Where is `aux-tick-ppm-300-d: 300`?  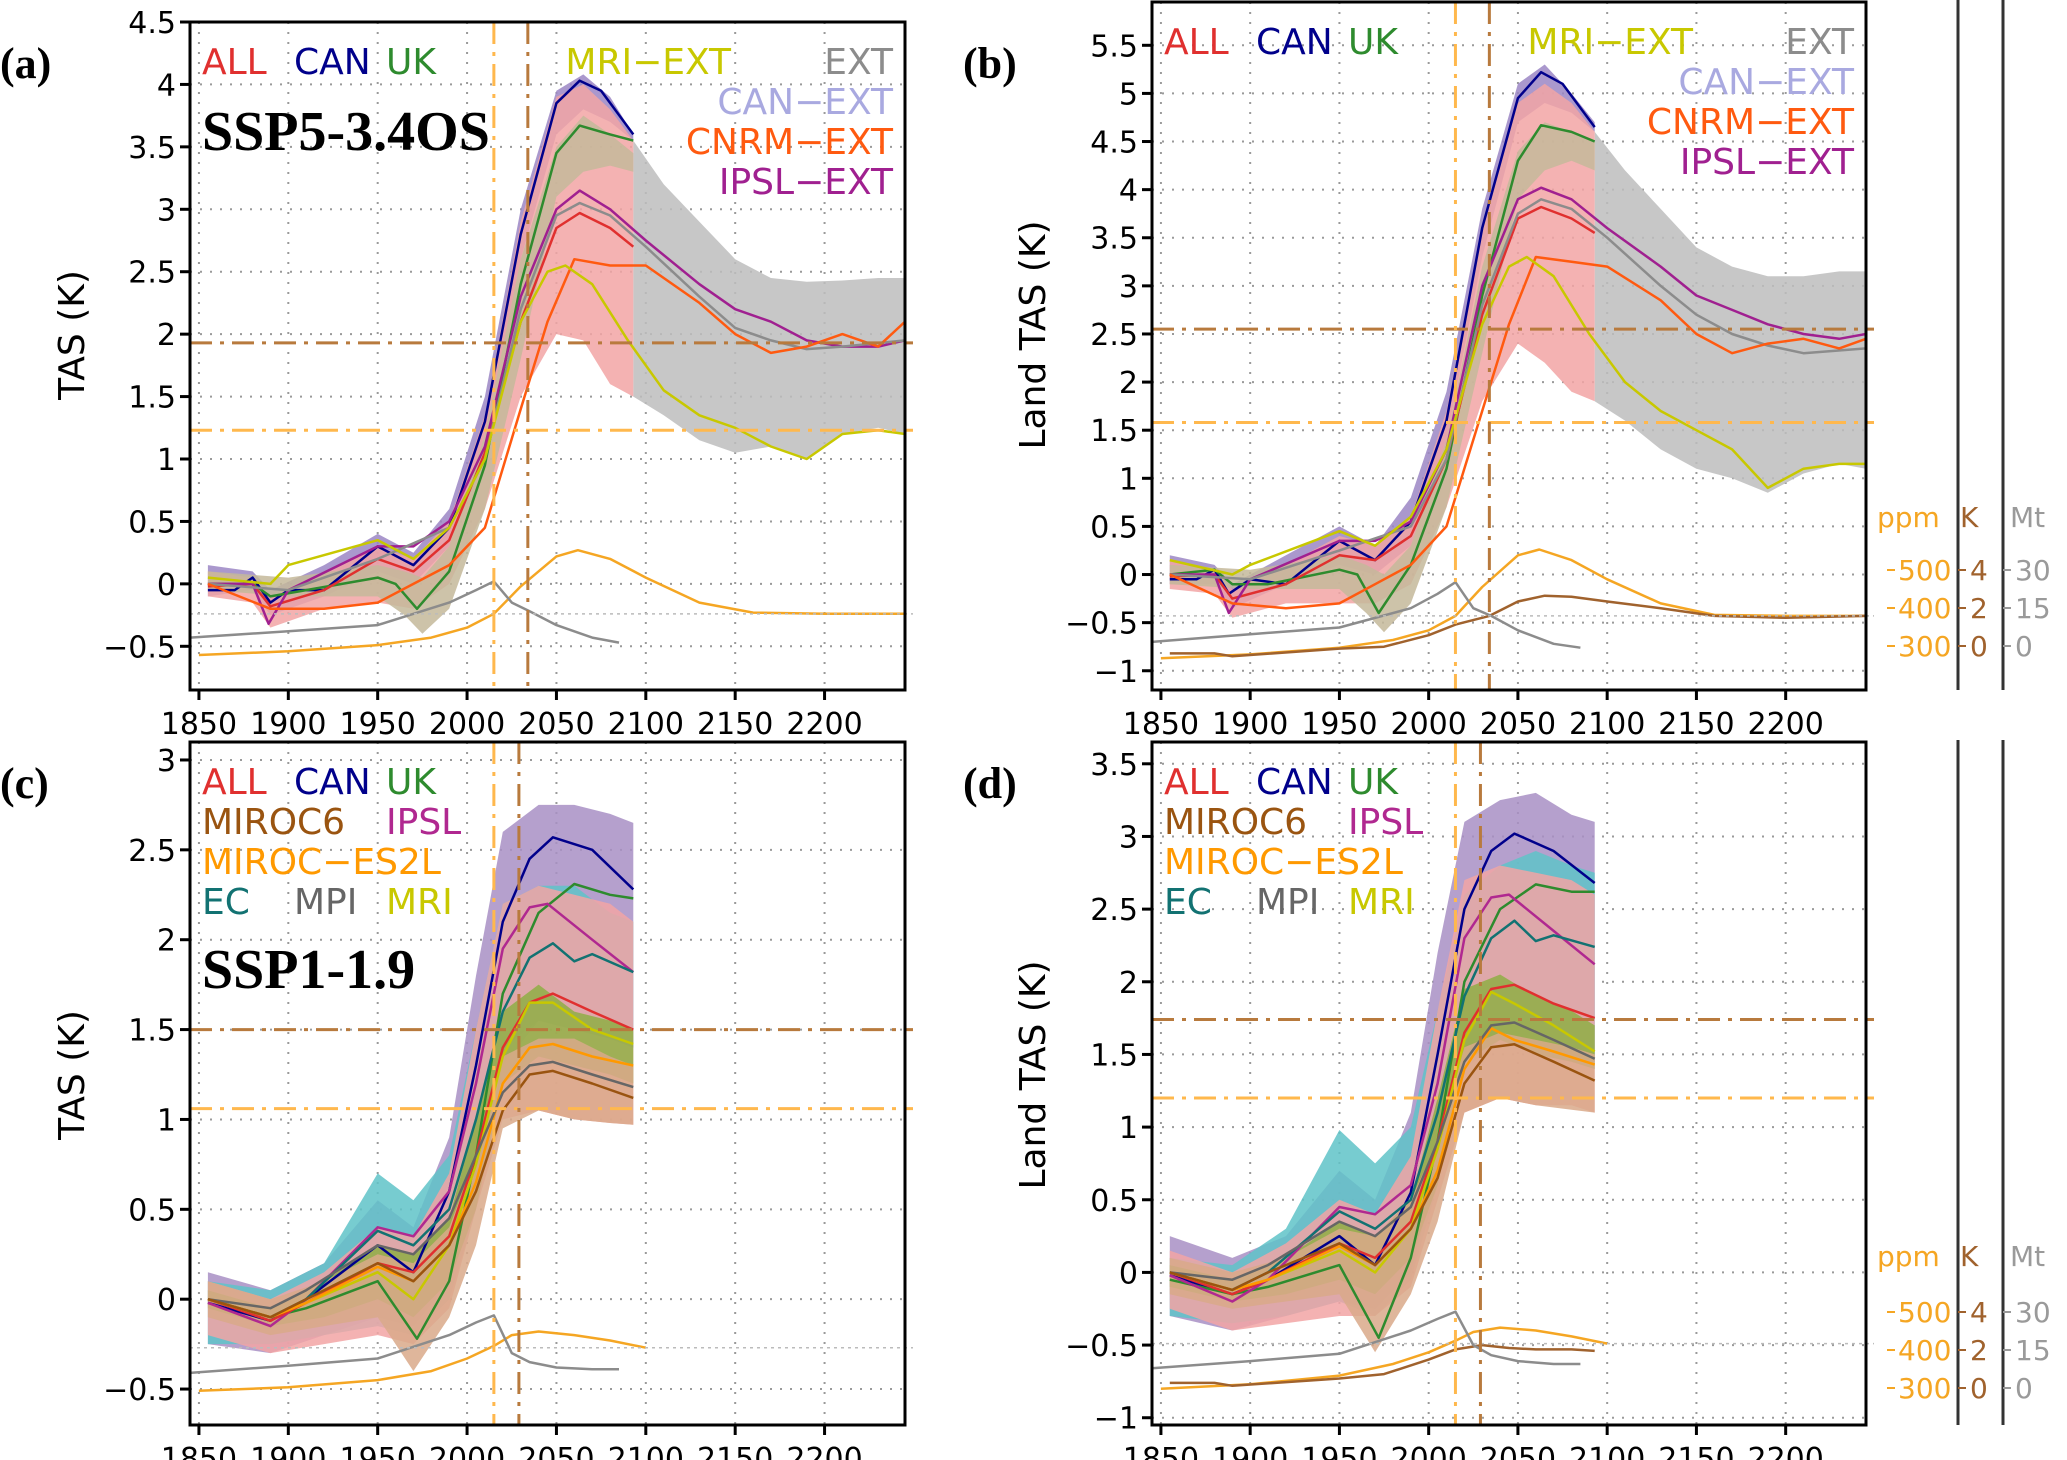
aux-tick-ppm-300-d: 300 is located at coordinates (1924, 1388).